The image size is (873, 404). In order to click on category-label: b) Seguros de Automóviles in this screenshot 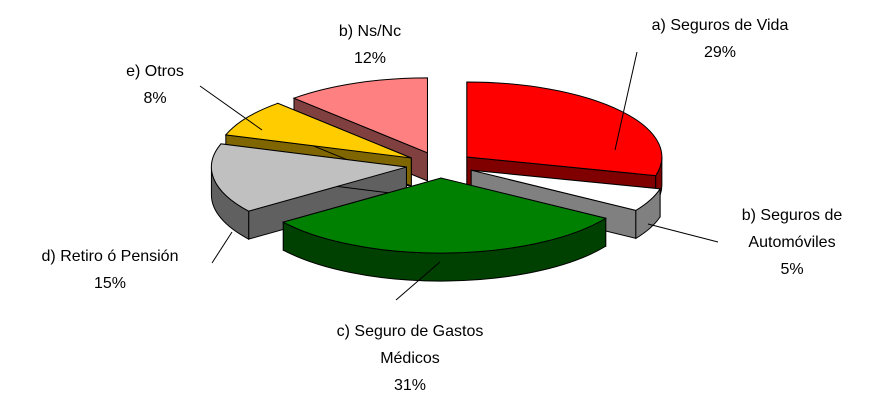, I will do `click(792, 229)`.